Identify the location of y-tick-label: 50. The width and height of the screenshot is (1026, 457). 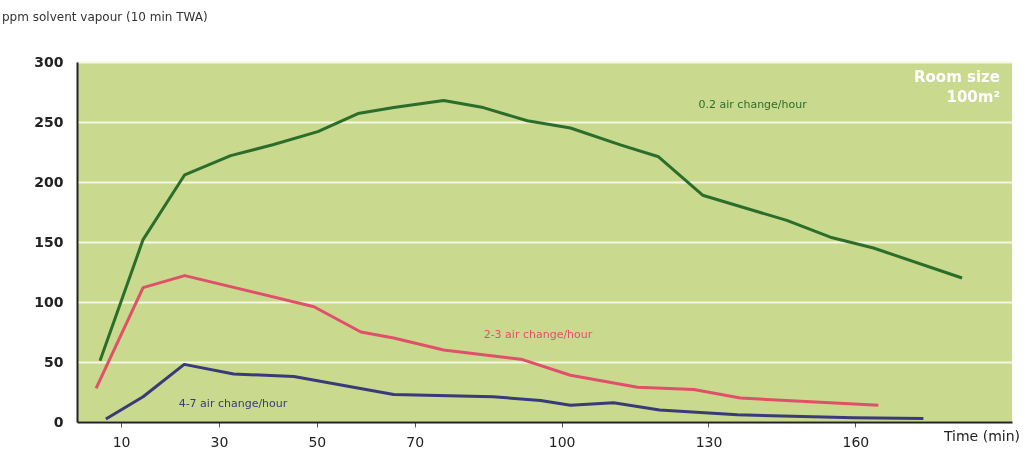
(54, 361).